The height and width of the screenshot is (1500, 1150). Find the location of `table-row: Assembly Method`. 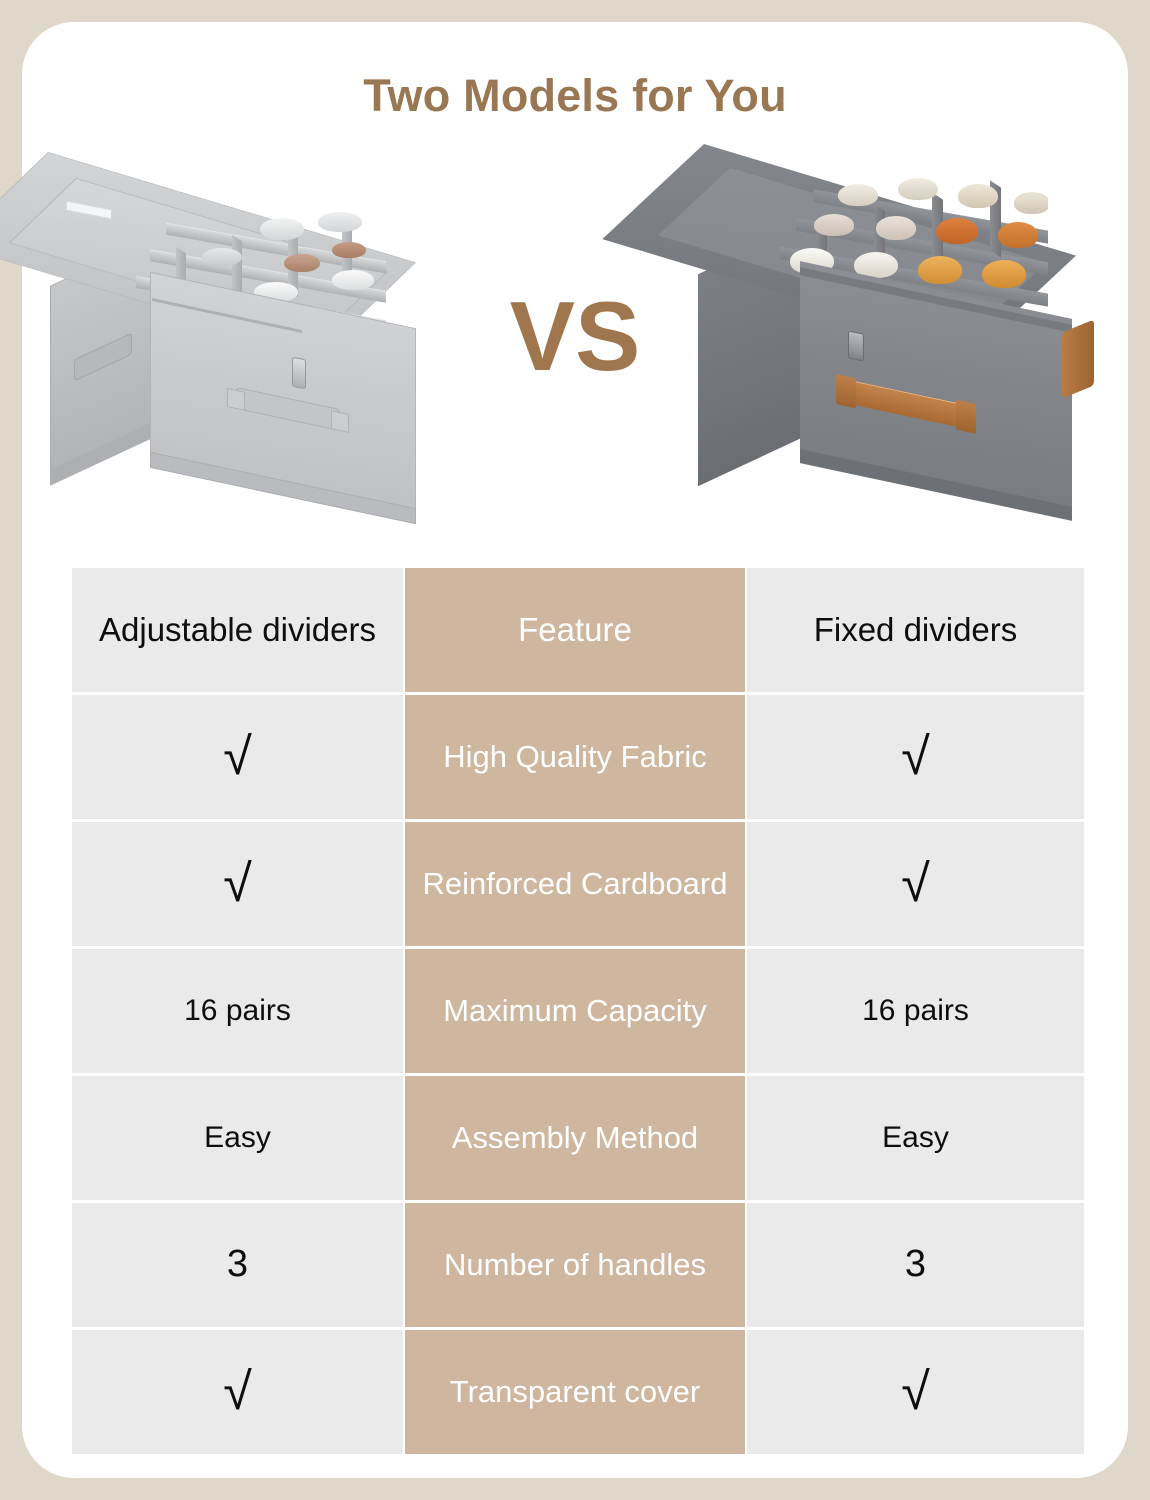

table-row: Assembly Method is located at coordinates (575, 1138).